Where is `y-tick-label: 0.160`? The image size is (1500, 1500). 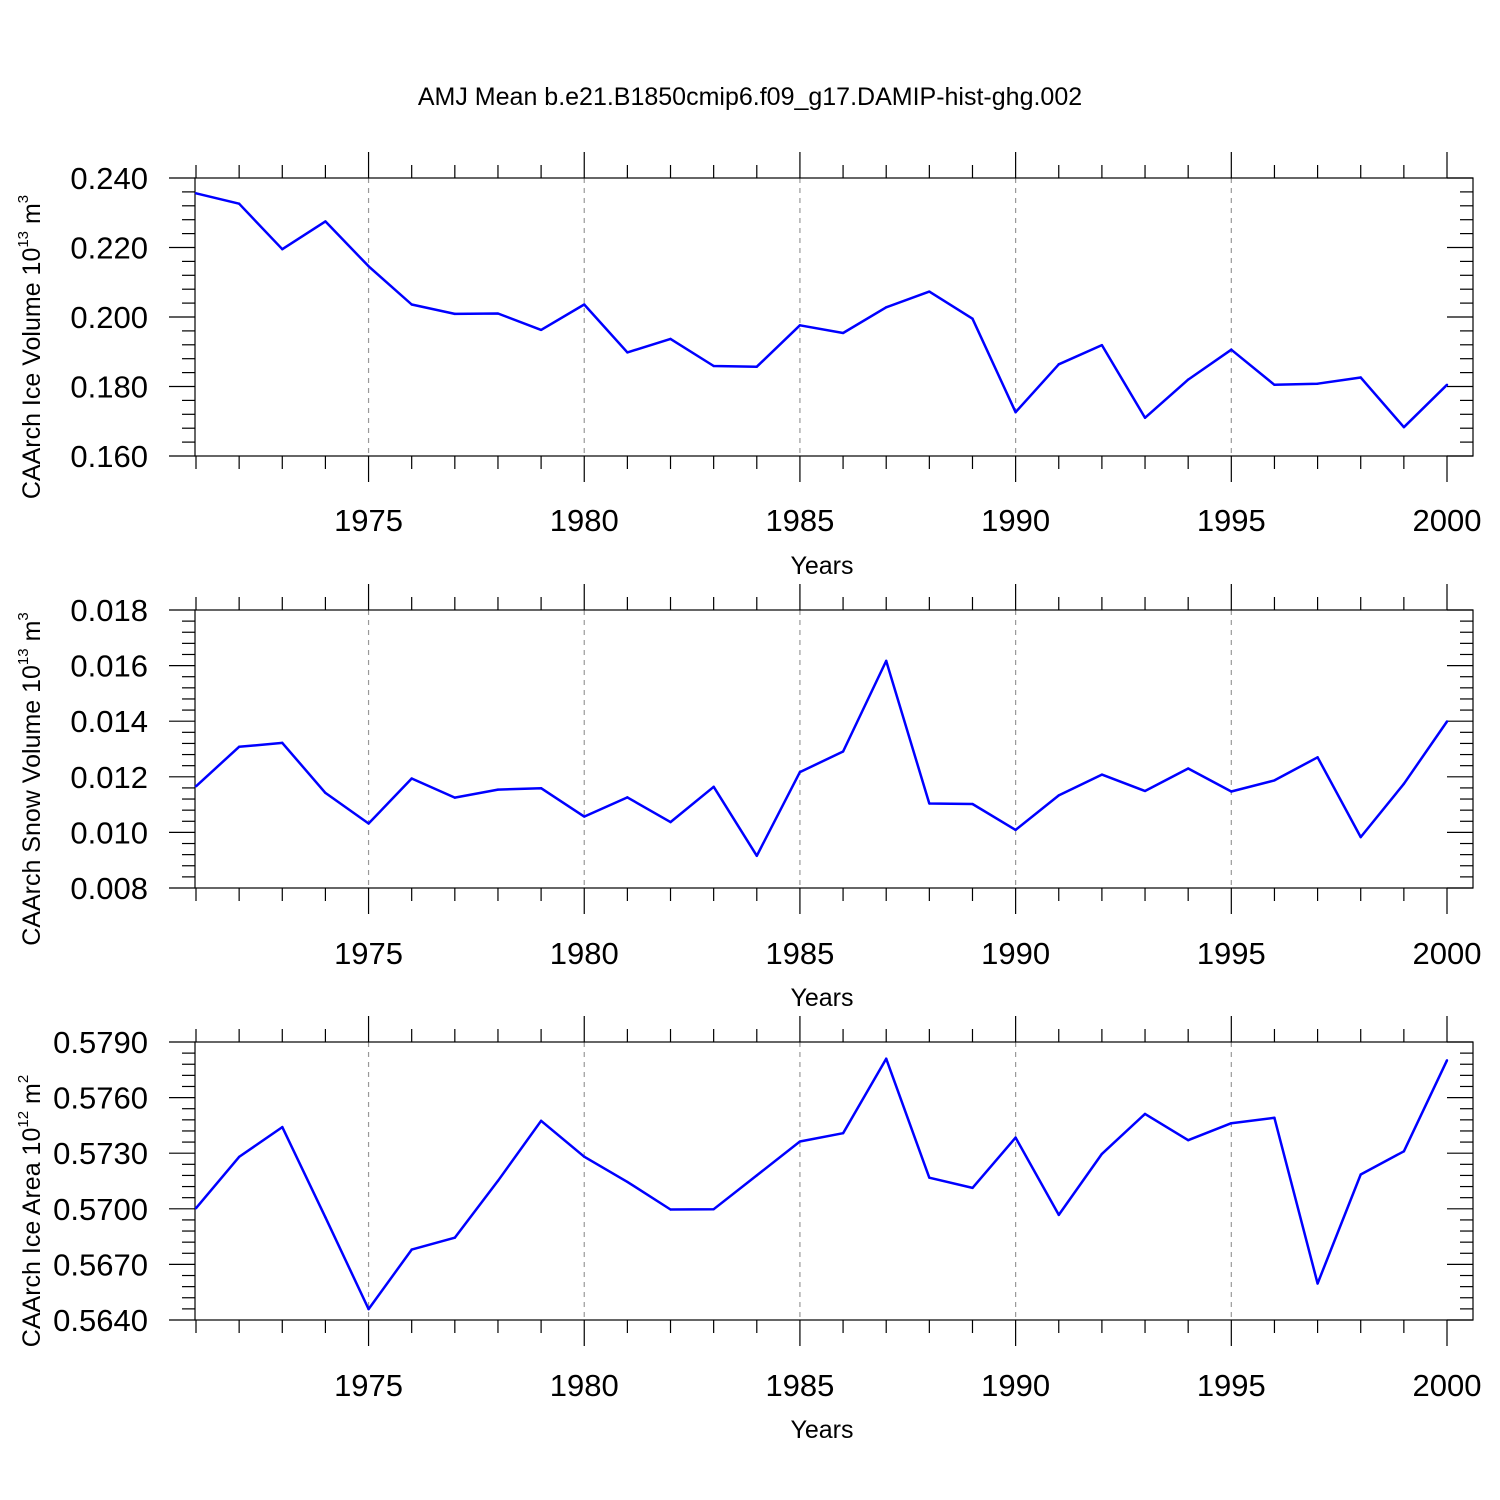 y-tick-label: 0.160 is located at coordinates (109, 456).